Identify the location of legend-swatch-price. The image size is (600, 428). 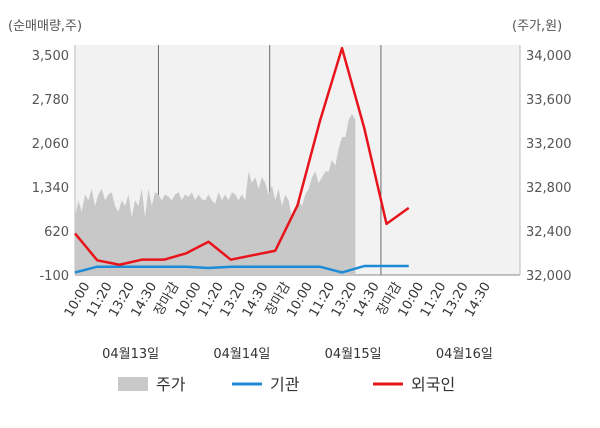
(133, 384).